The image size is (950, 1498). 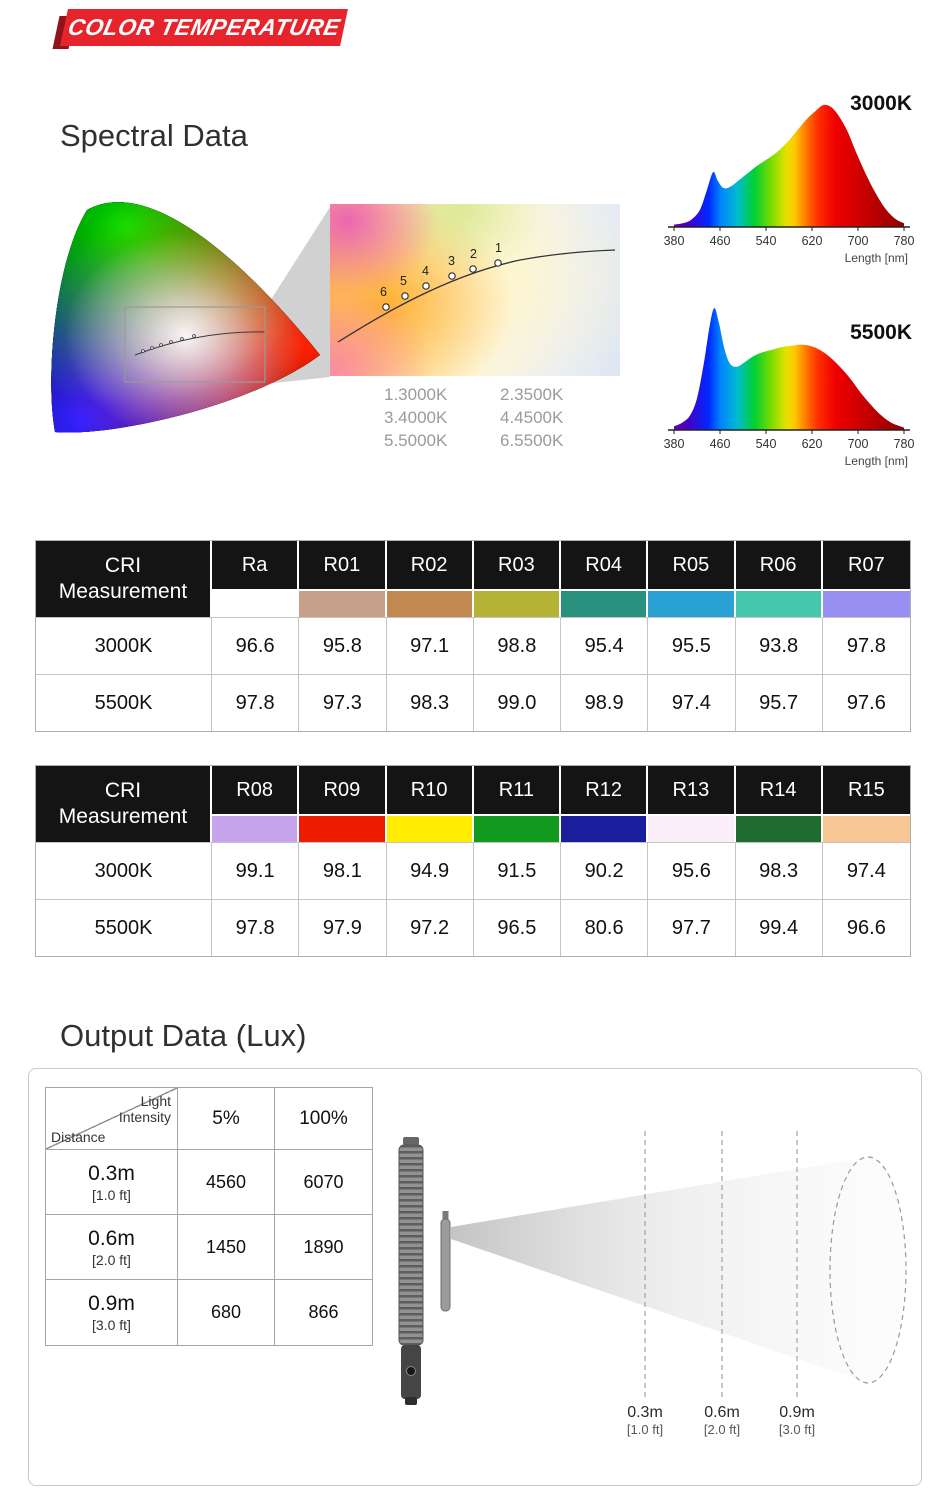 What do you see at coordinates (517, 790) in the screenshot?
I see `cri-col-header: R11` at bounding box center [517, 790].